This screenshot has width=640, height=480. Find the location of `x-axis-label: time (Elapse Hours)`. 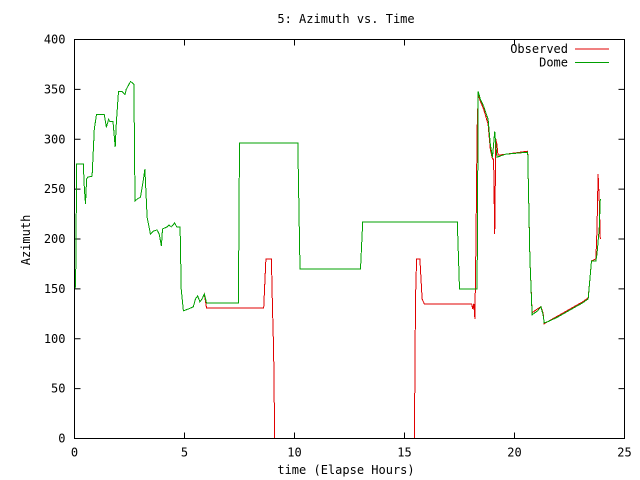

x-axis-label: time (Elapse Hours) is located at coordinates (345, 470).